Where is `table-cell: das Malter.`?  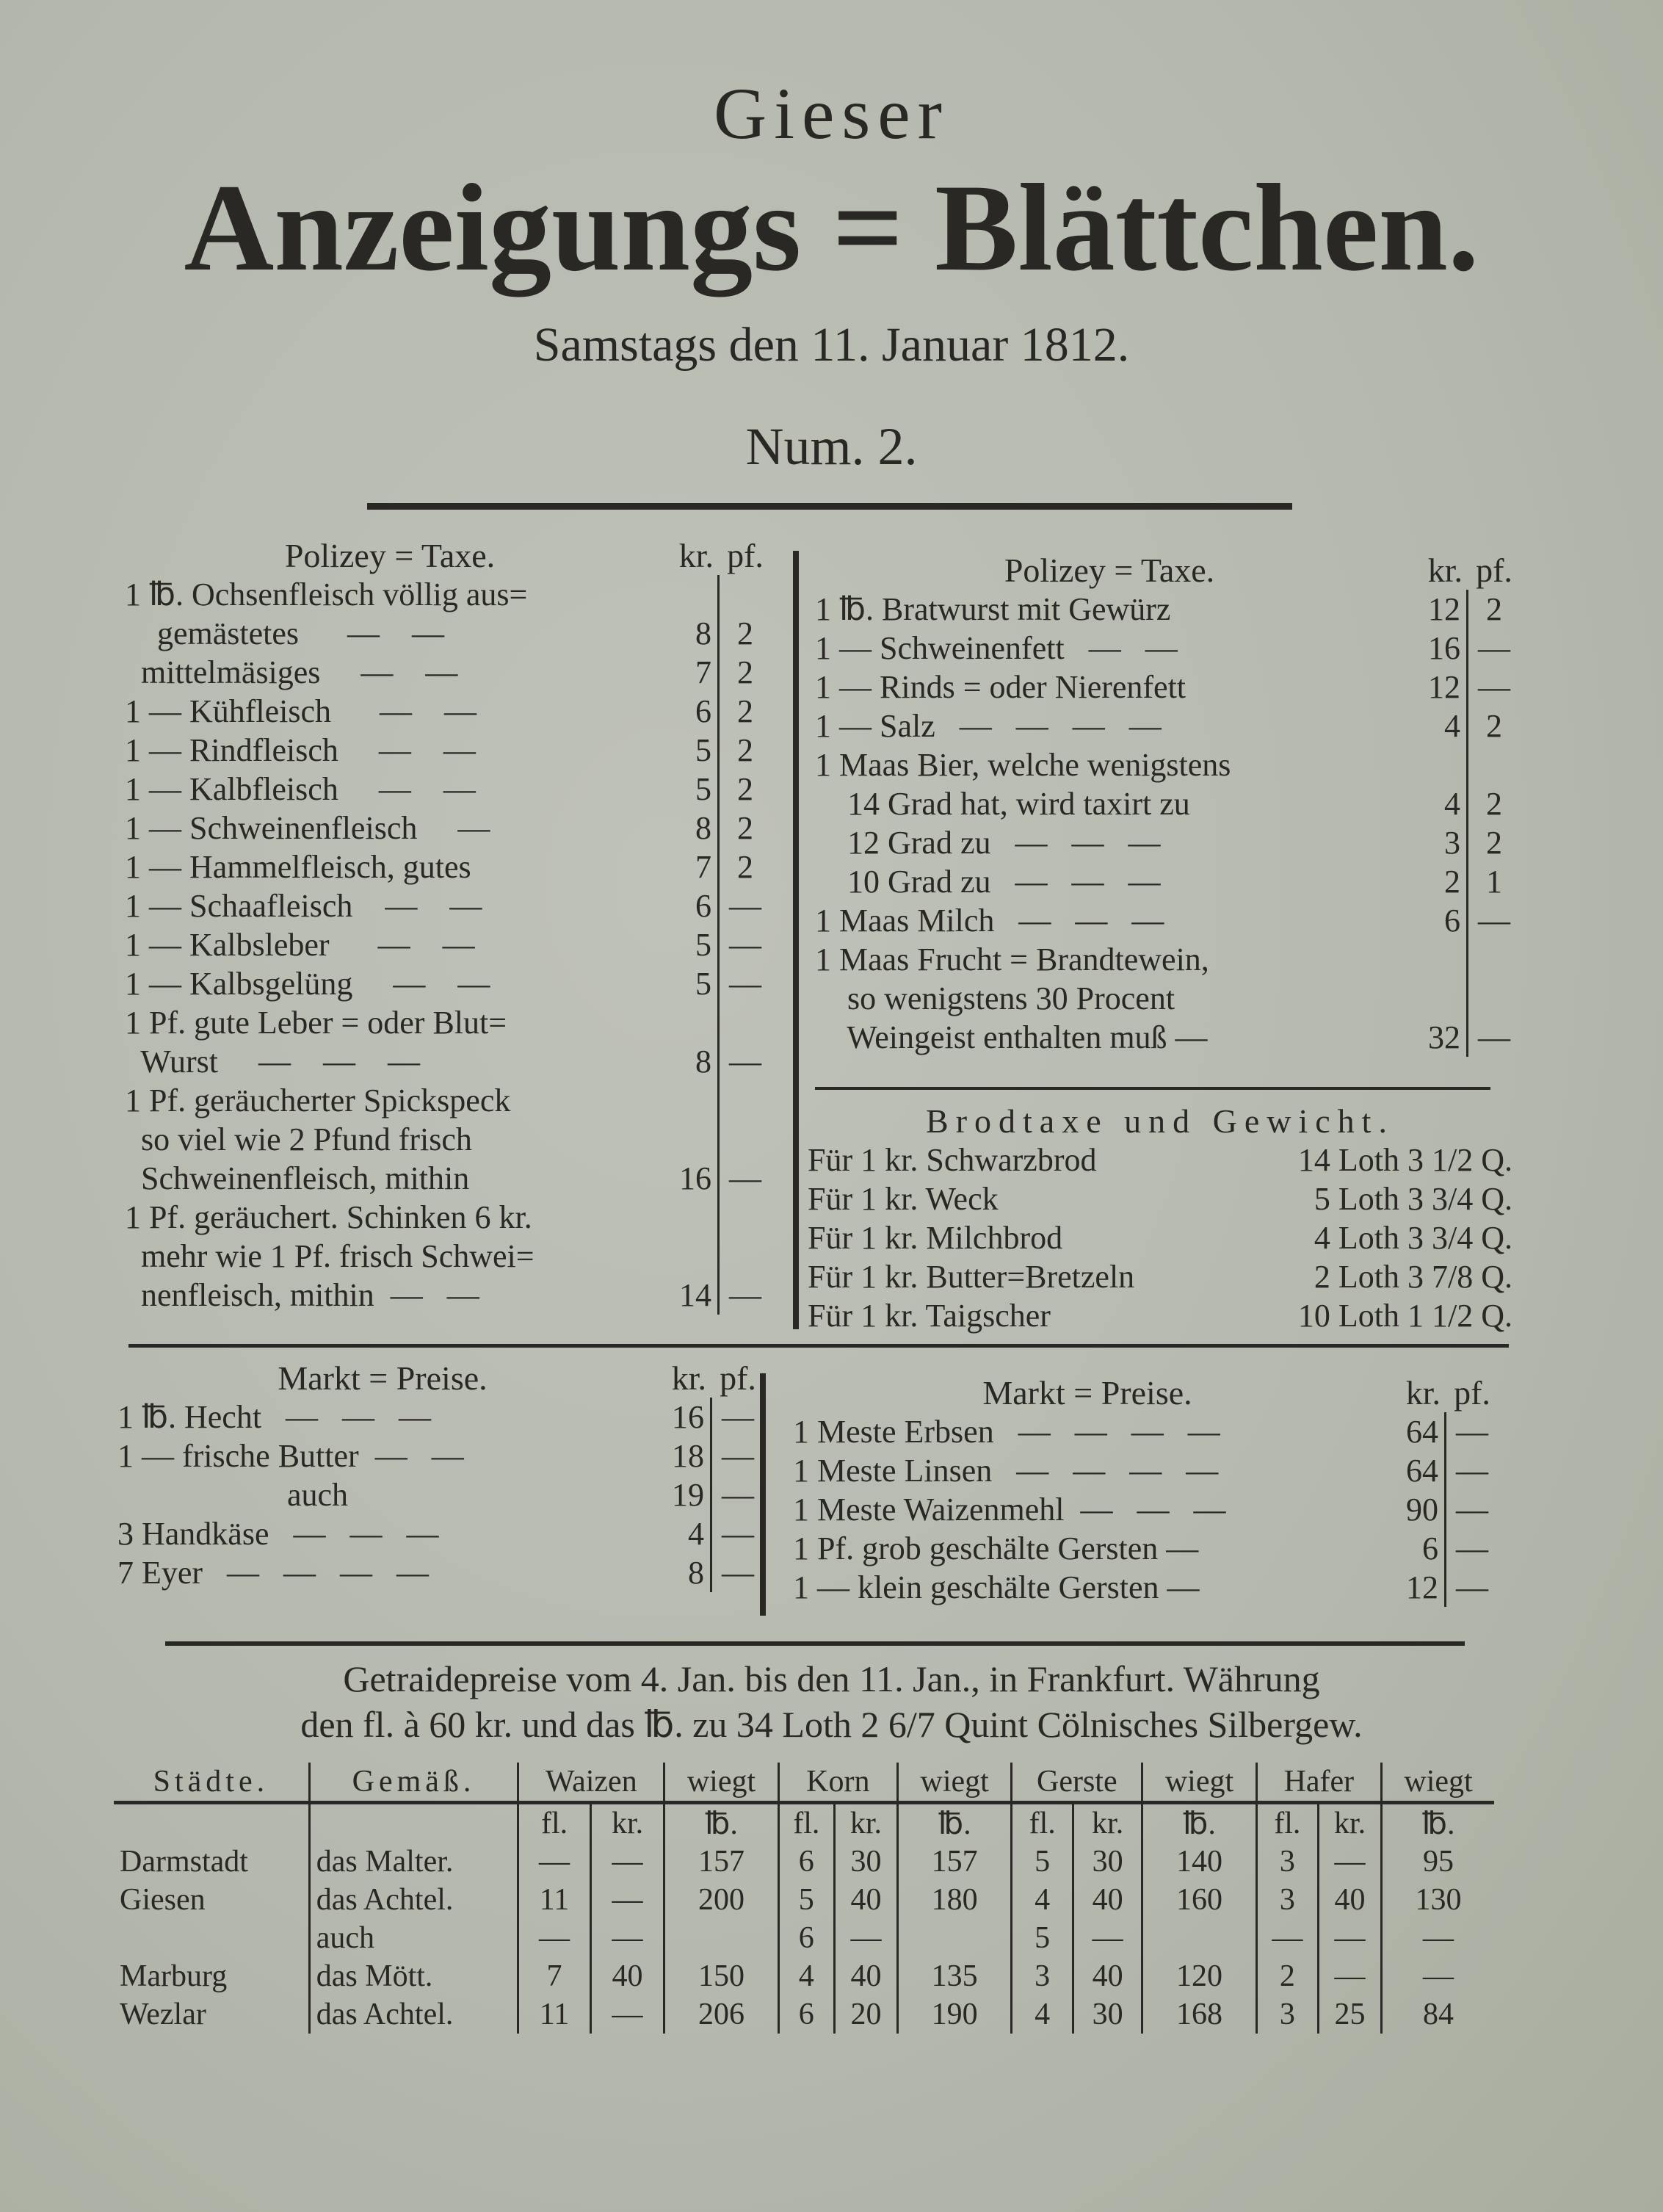
table-cell: das Malter. is located at coordinates (413, 1862).